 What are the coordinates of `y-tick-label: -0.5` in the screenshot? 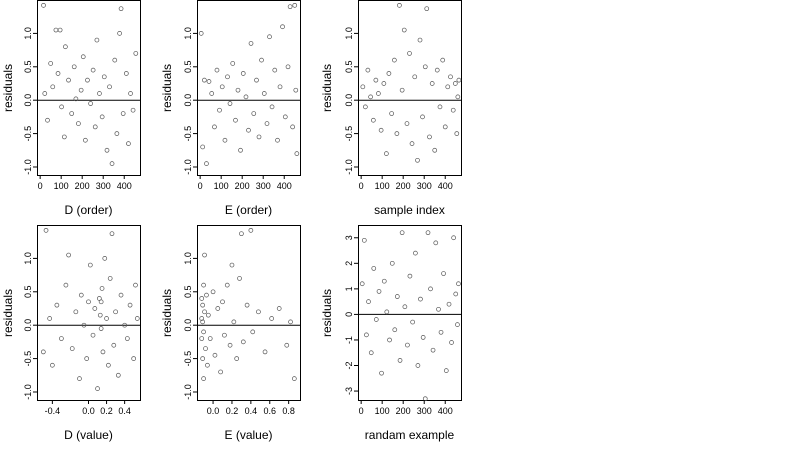 It's located at (349, 134).